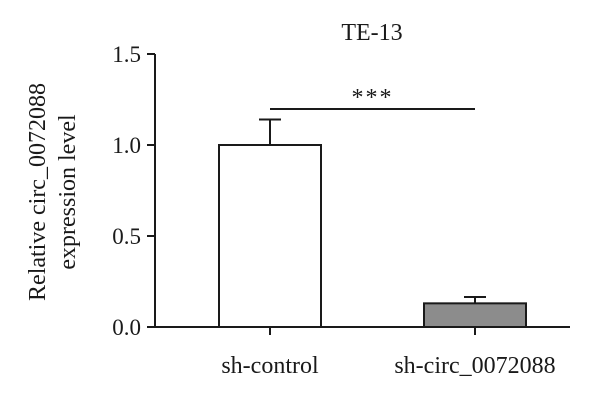 This screenshot has height=400, width=600. Describe the element at coordinates (38, 192) in the screenshot. I see `y-axis-label-line-1: Relative circ_0072088` at that location.